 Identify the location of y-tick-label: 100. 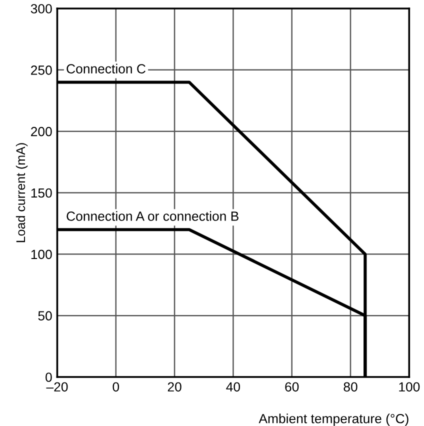
(41, 255).